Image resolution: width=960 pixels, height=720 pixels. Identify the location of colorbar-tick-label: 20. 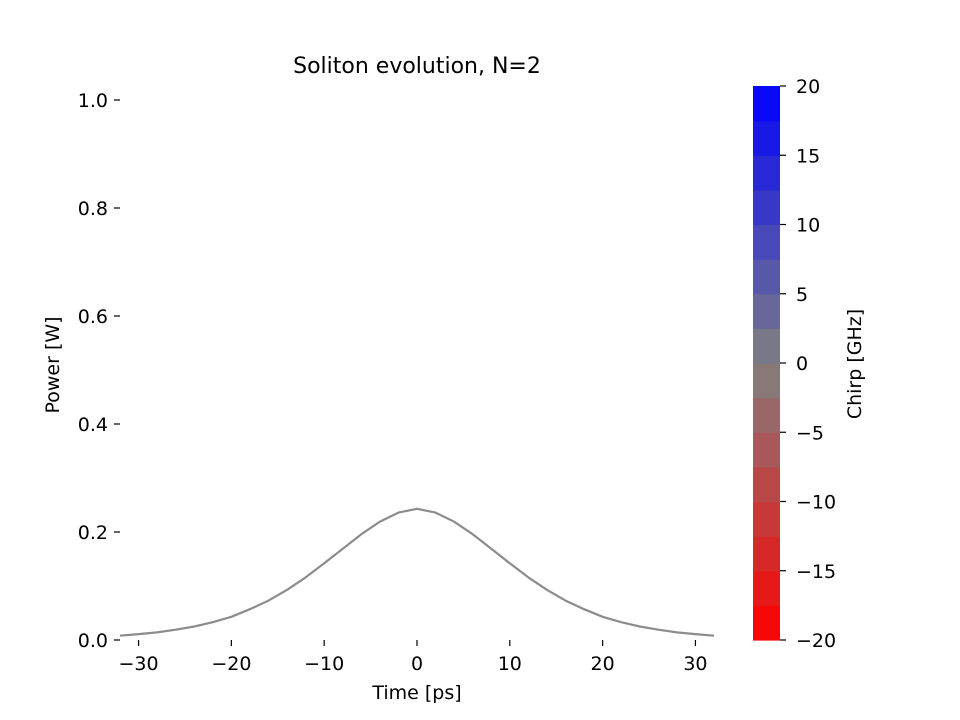
(808, 87).